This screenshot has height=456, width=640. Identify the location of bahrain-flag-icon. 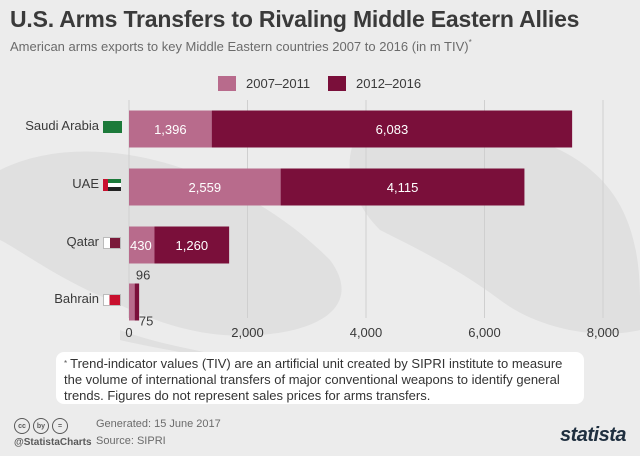
(112, 300).